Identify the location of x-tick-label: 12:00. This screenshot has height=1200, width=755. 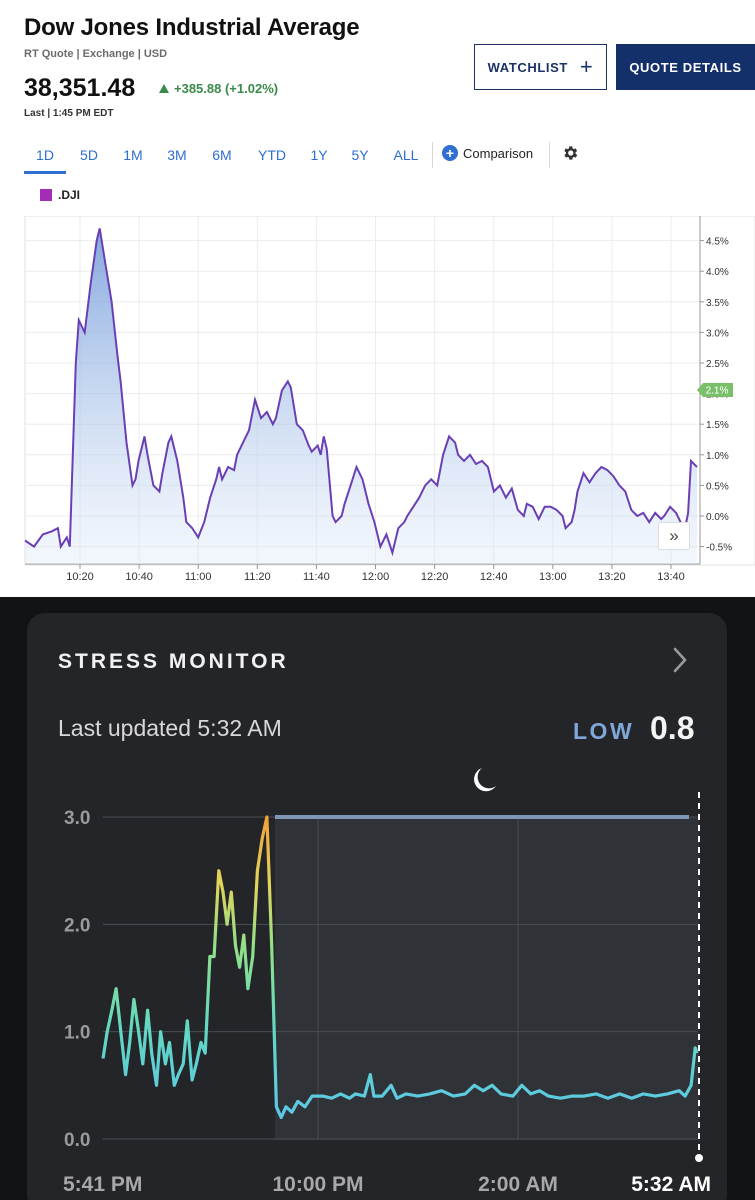
(376, 577).